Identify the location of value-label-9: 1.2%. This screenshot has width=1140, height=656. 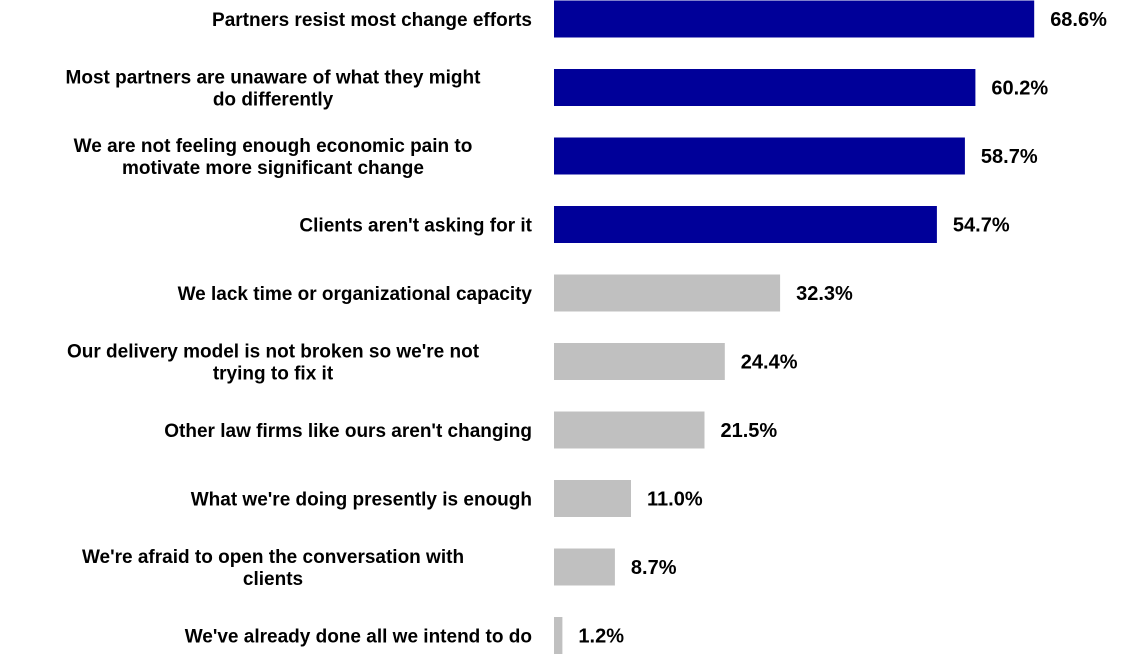
(601, 637).